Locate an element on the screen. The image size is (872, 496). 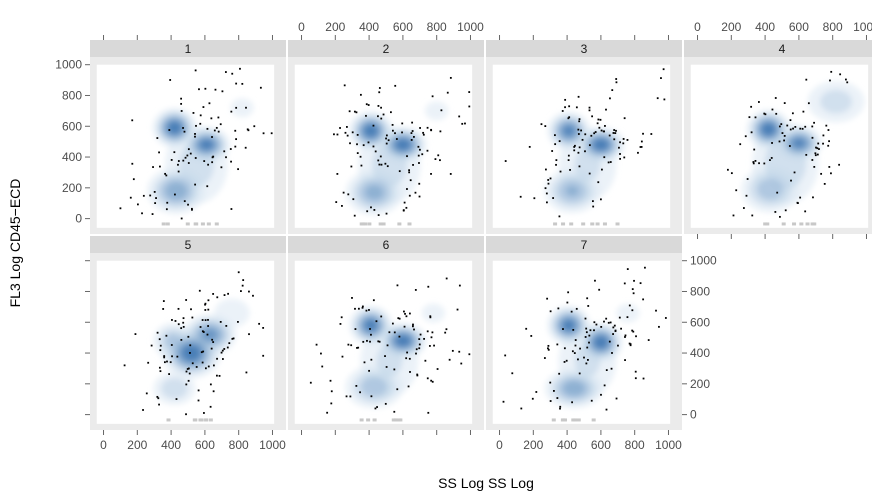
y-axis-title: FL3 Log CD45−ECD is located at coordinates (15, 243).